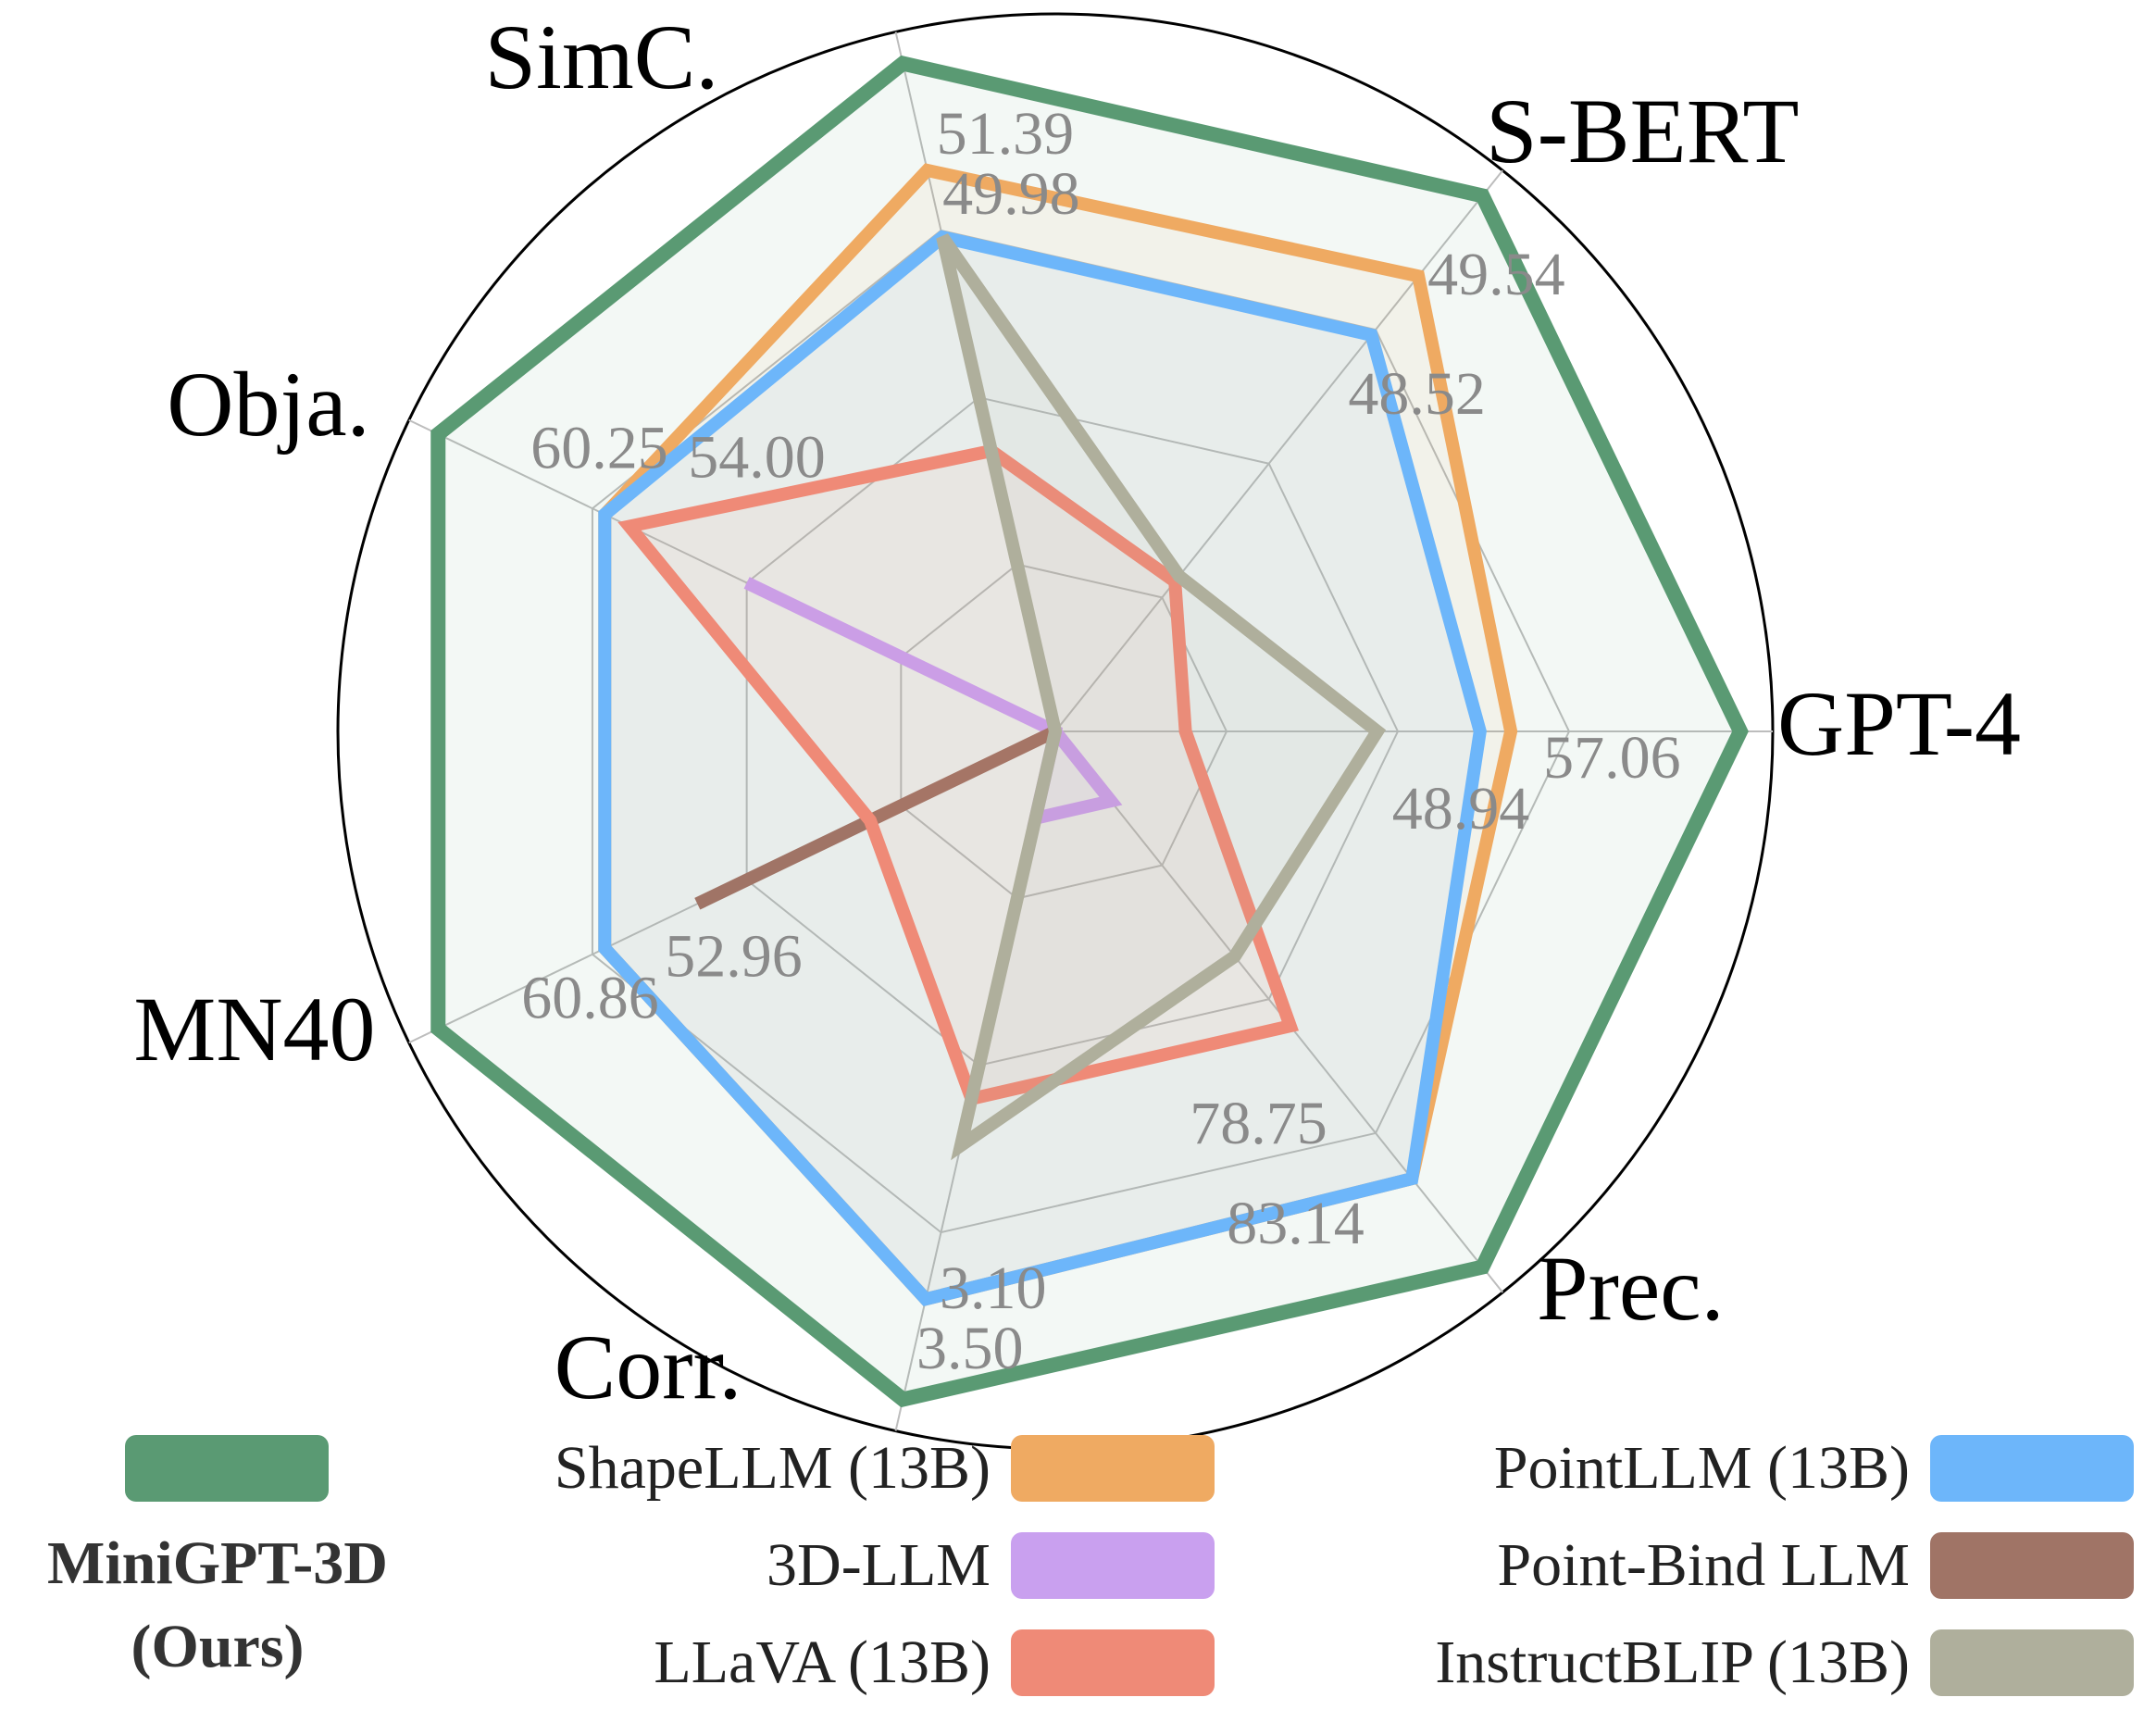 This screenshot has width=2156, height=1710. I want to click on series-instructblip-13b, so click(1161, 697).